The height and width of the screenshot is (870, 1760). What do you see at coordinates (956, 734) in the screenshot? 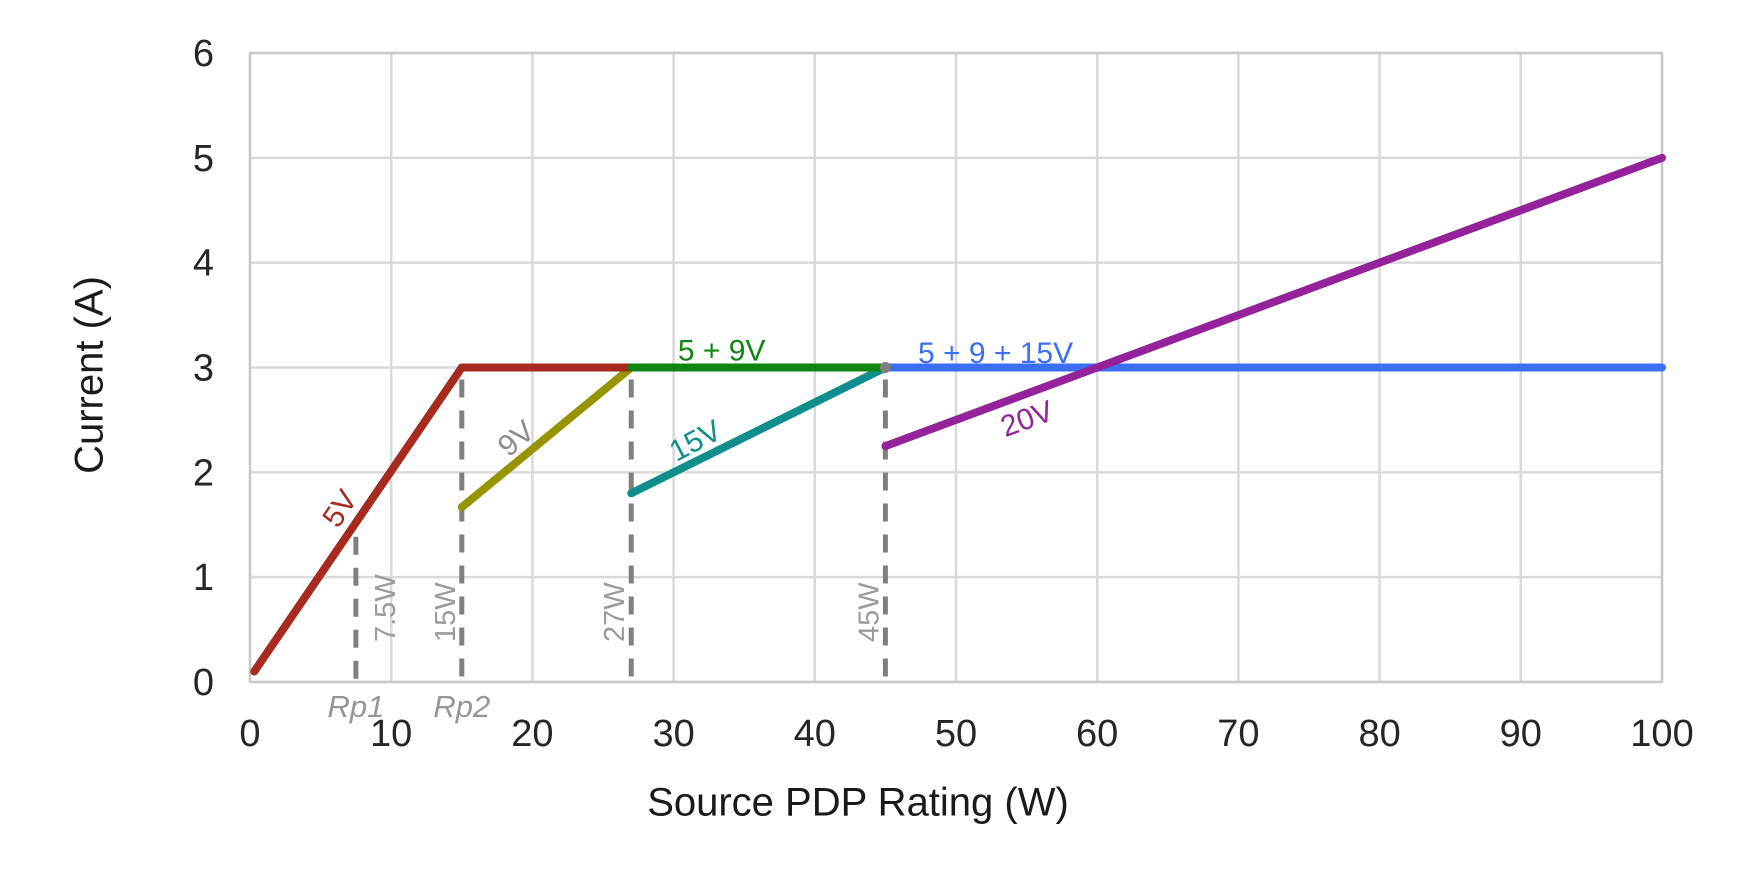
I see `x-tick-label: 50` at bounding box center [956, 734].